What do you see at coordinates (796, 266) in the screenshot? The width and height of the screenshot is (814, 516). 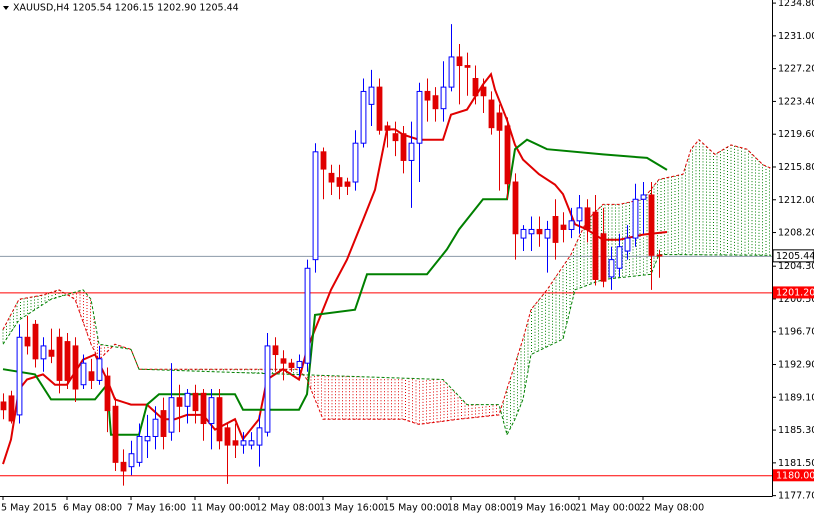 I see `y-tick-label: 1204.30` at bounding box center [796, 266].